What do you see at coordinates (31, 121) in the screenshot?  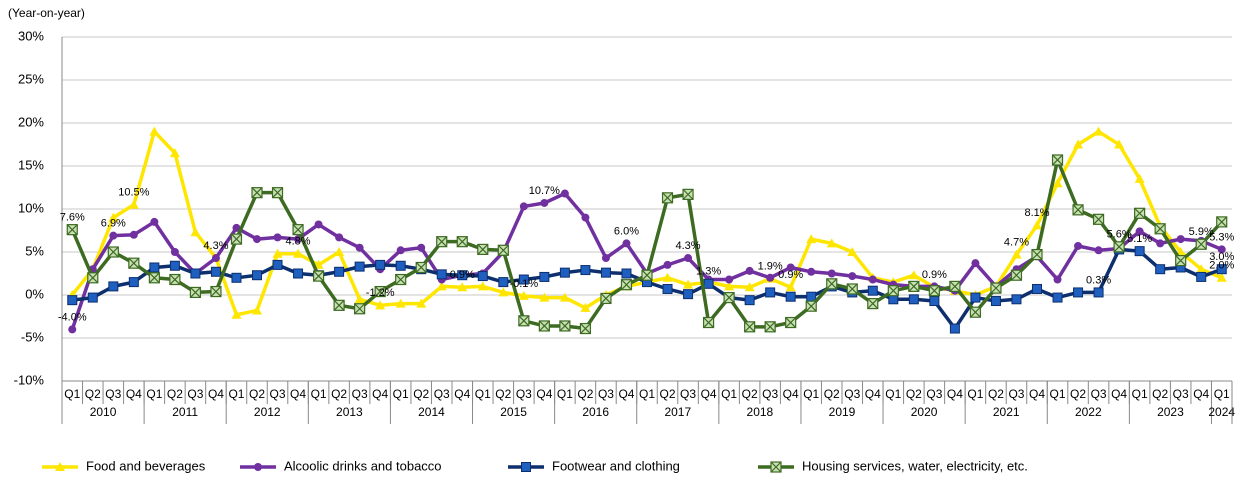 I see `y-tick-label: 20%` at bounding box center [31, 121].